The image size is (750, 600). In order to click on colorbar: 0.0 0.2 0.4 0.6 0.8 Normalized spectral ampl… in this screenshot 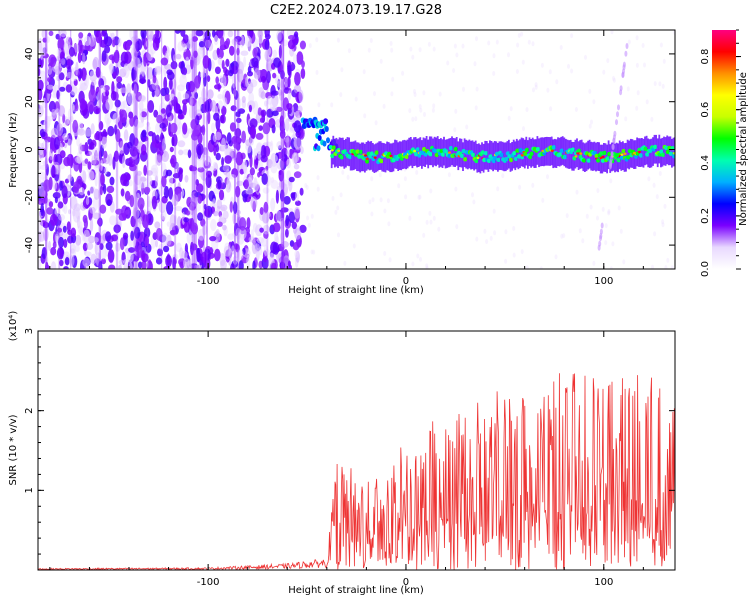, I will do `click(724, 153)`.